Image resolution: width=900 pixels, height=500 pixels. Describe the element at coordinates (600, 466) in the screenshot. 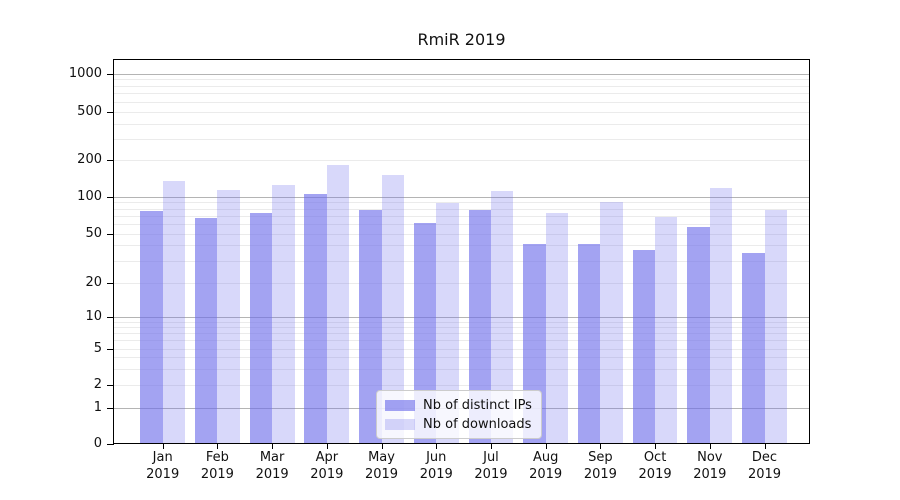

I see `x-tick-label: Sep 2019` at that location.